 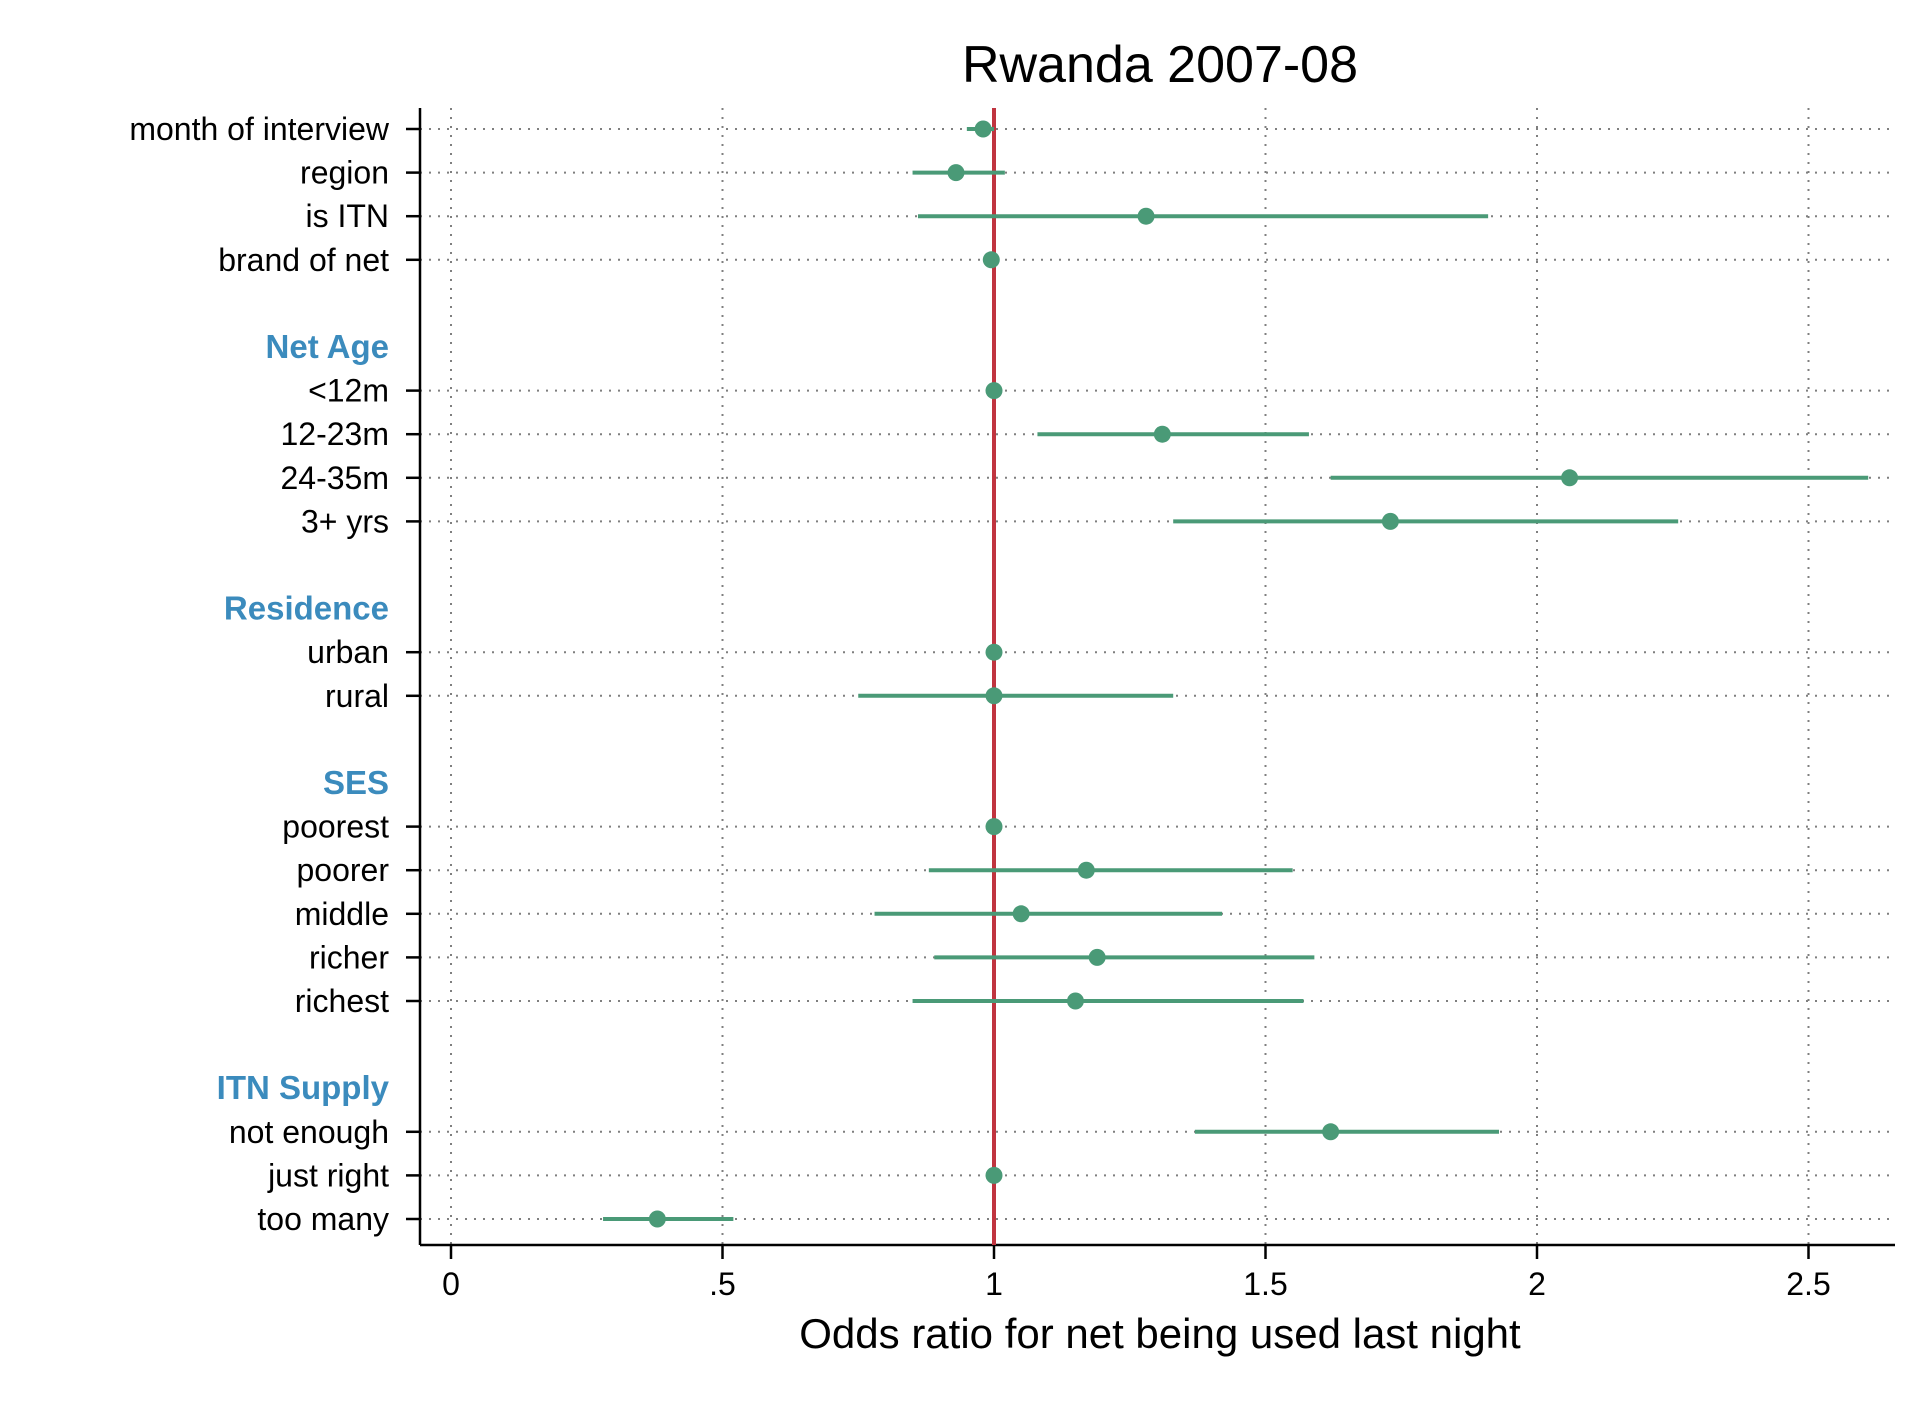 I want to click on x-tick-label: .5, so click(x=722, y=1284).